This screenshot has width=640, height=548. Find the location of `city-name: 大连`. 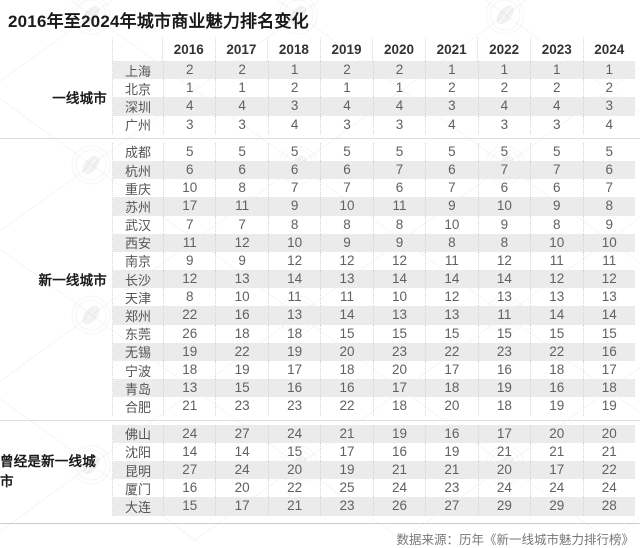

city-name: 大连 is located at coordinates (137, 507).